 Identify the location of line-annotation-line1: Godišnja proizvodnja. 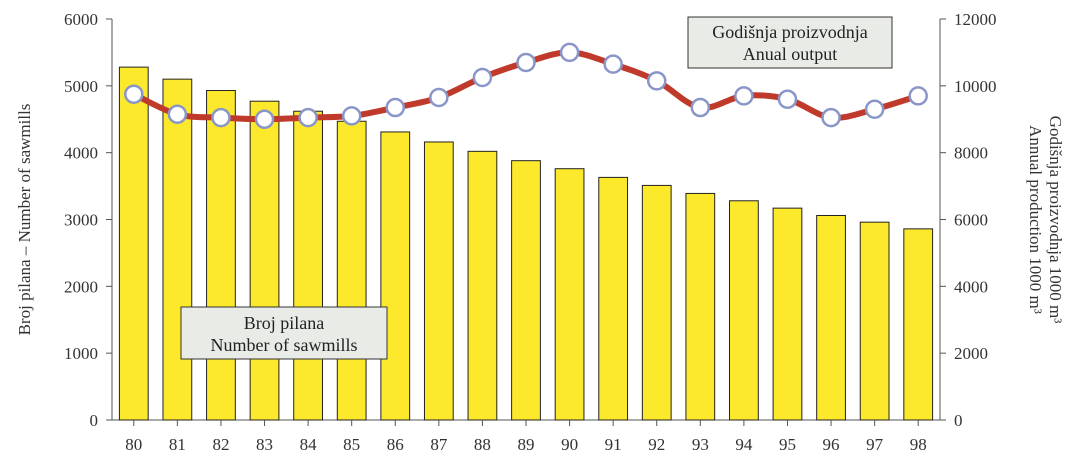
(789, 32).